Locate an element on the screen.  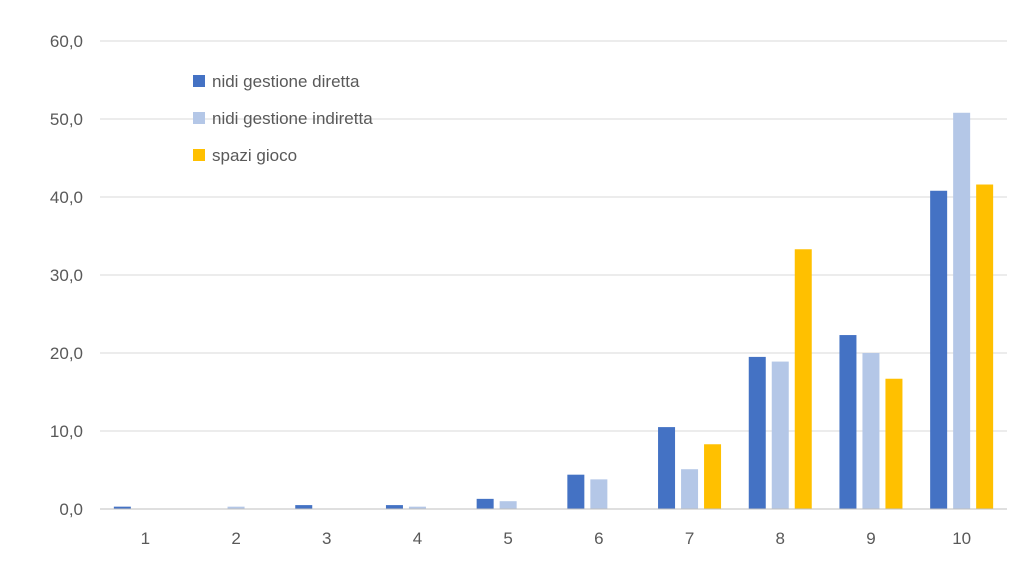
y-tick-label: 60,0 is located at coordinates (66, 41).